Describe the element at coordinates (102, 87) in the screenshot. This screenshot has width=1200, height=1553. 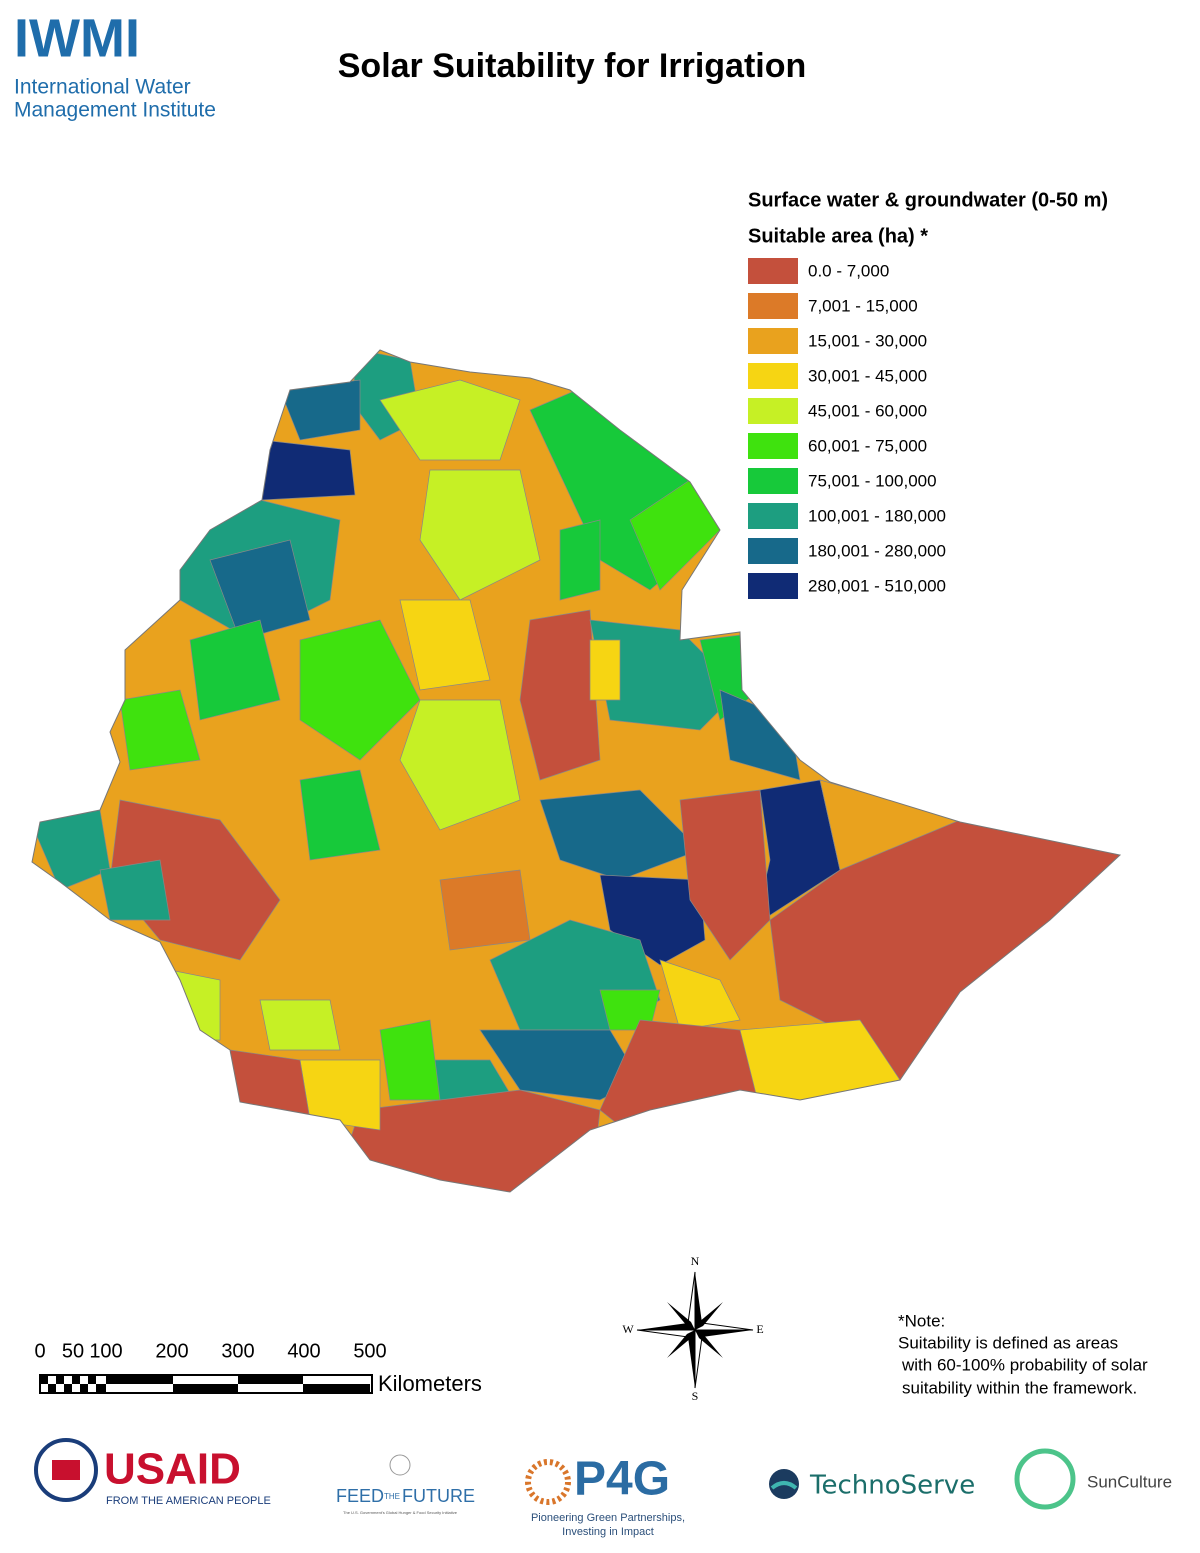
I see `org-name: International Water` at that location.